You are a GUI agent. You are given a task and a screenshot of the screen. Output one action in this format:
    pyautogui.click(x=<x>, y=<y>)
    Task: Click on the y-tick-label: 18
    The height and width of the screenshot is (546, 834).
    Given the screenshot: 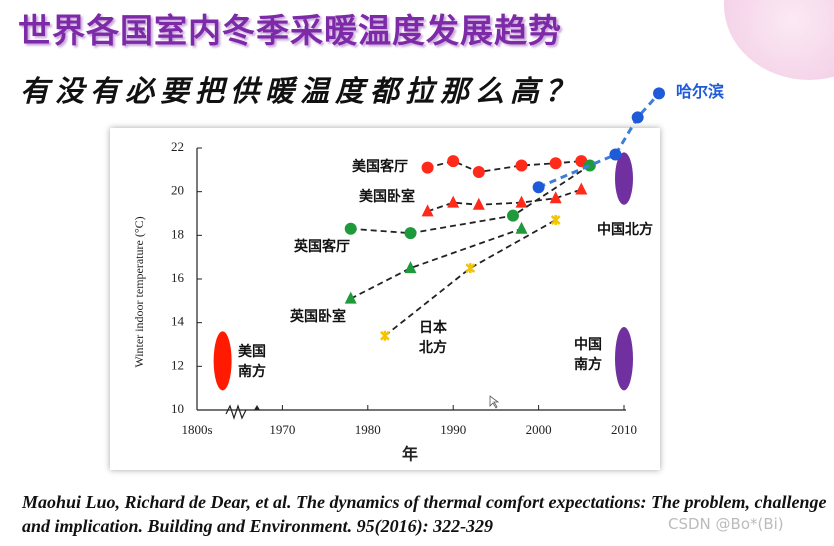 What is the action you would take?
    pyautogui.click(x=177, y=233)
    